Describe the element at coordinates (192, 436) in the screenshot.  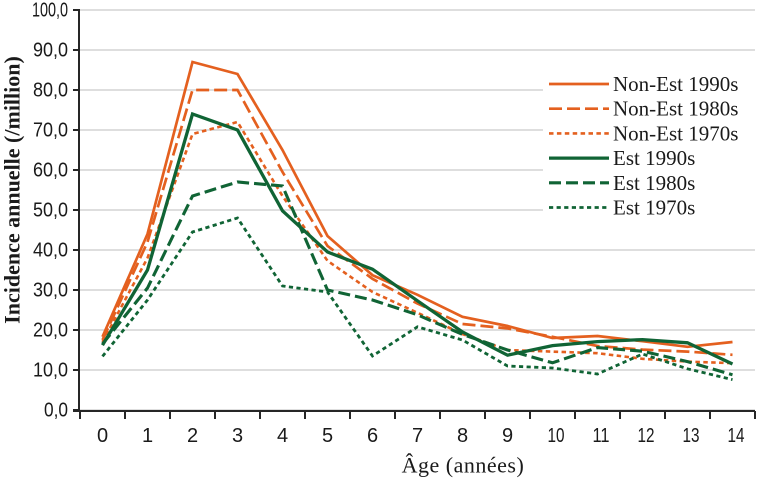
I see `svg-text: 2` at that location.